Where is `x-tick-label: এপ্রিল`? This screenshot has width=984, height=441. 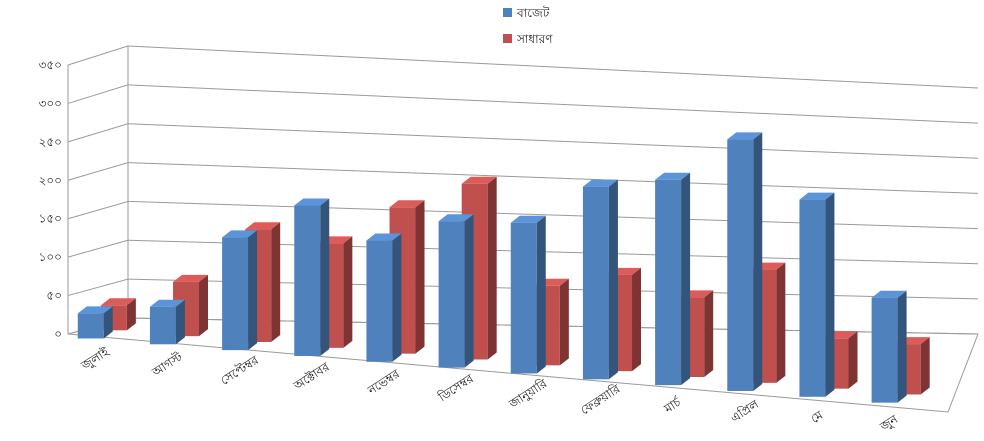 x-tick-label: এপ্রিল is located at coordinates (745, 410).